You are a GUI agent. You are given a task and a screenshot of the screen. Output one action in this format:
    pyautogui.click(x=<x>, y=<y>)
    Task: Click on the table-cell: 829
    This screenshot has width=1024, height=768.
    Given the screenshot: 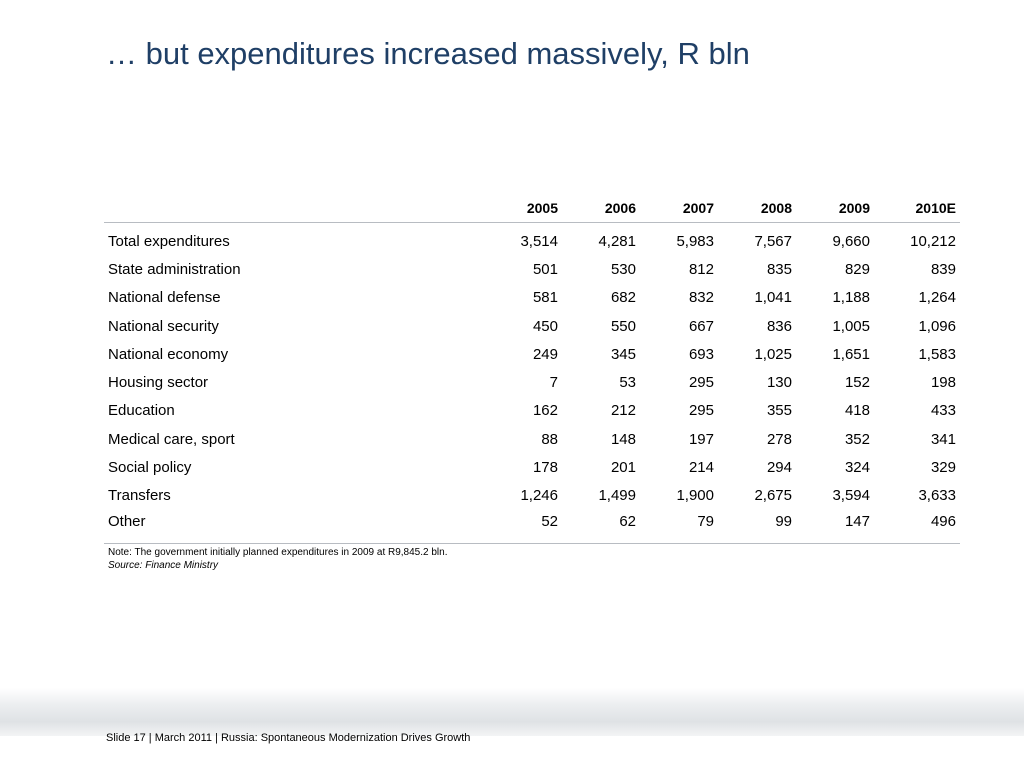 What is the action you would take?
    pyautogui.click(x=857, y=269)
    